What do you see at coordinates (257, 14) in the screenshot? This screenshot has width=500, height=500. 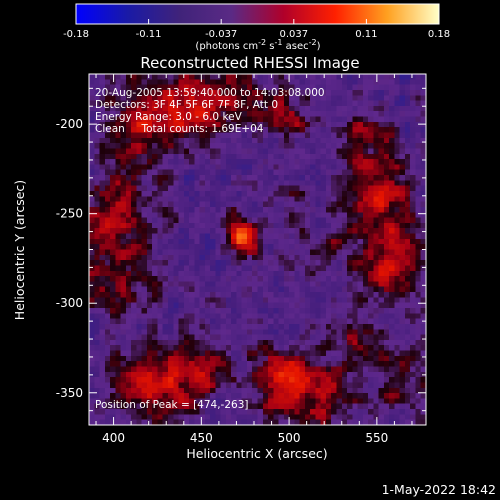 I see `colorbar-gradient` at bounding box center [257, 14].